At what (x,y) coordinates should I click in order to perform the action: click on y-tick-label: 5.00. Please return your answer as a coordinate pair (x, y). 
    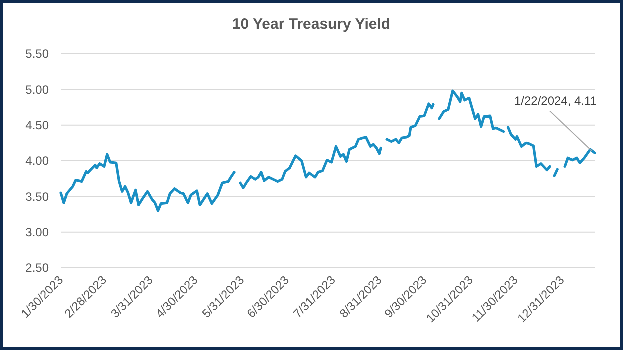
    Looking at the image, I should click on (38, 89).